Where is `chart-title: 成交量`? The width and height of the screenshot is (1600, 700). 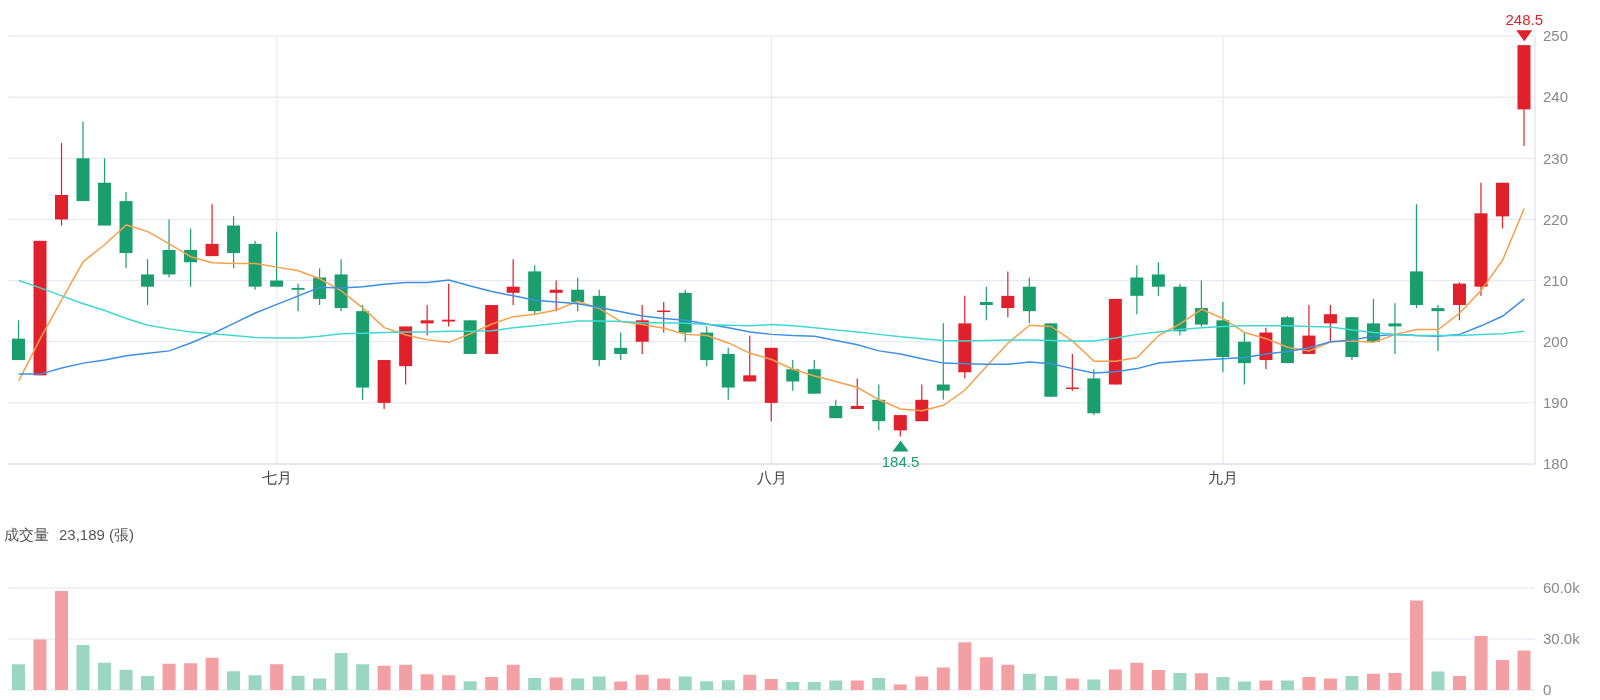 chart-title: 成交量 is located at coordinates (26, 534).